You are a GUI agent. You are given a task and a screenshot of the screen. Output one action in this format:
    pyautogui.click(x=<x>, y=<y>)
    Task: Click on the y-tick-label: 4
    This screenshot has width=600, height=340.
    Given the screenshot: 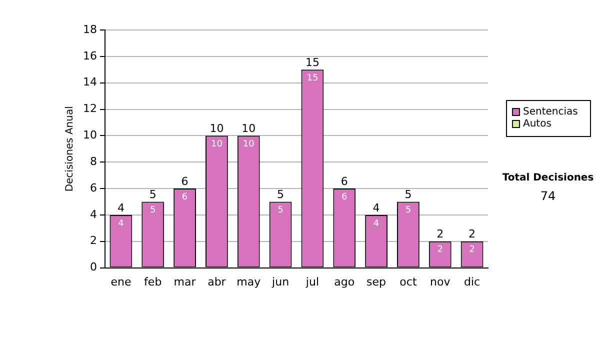 What is the action you would take?
    pyautogui.click(x=93, y=214)
    